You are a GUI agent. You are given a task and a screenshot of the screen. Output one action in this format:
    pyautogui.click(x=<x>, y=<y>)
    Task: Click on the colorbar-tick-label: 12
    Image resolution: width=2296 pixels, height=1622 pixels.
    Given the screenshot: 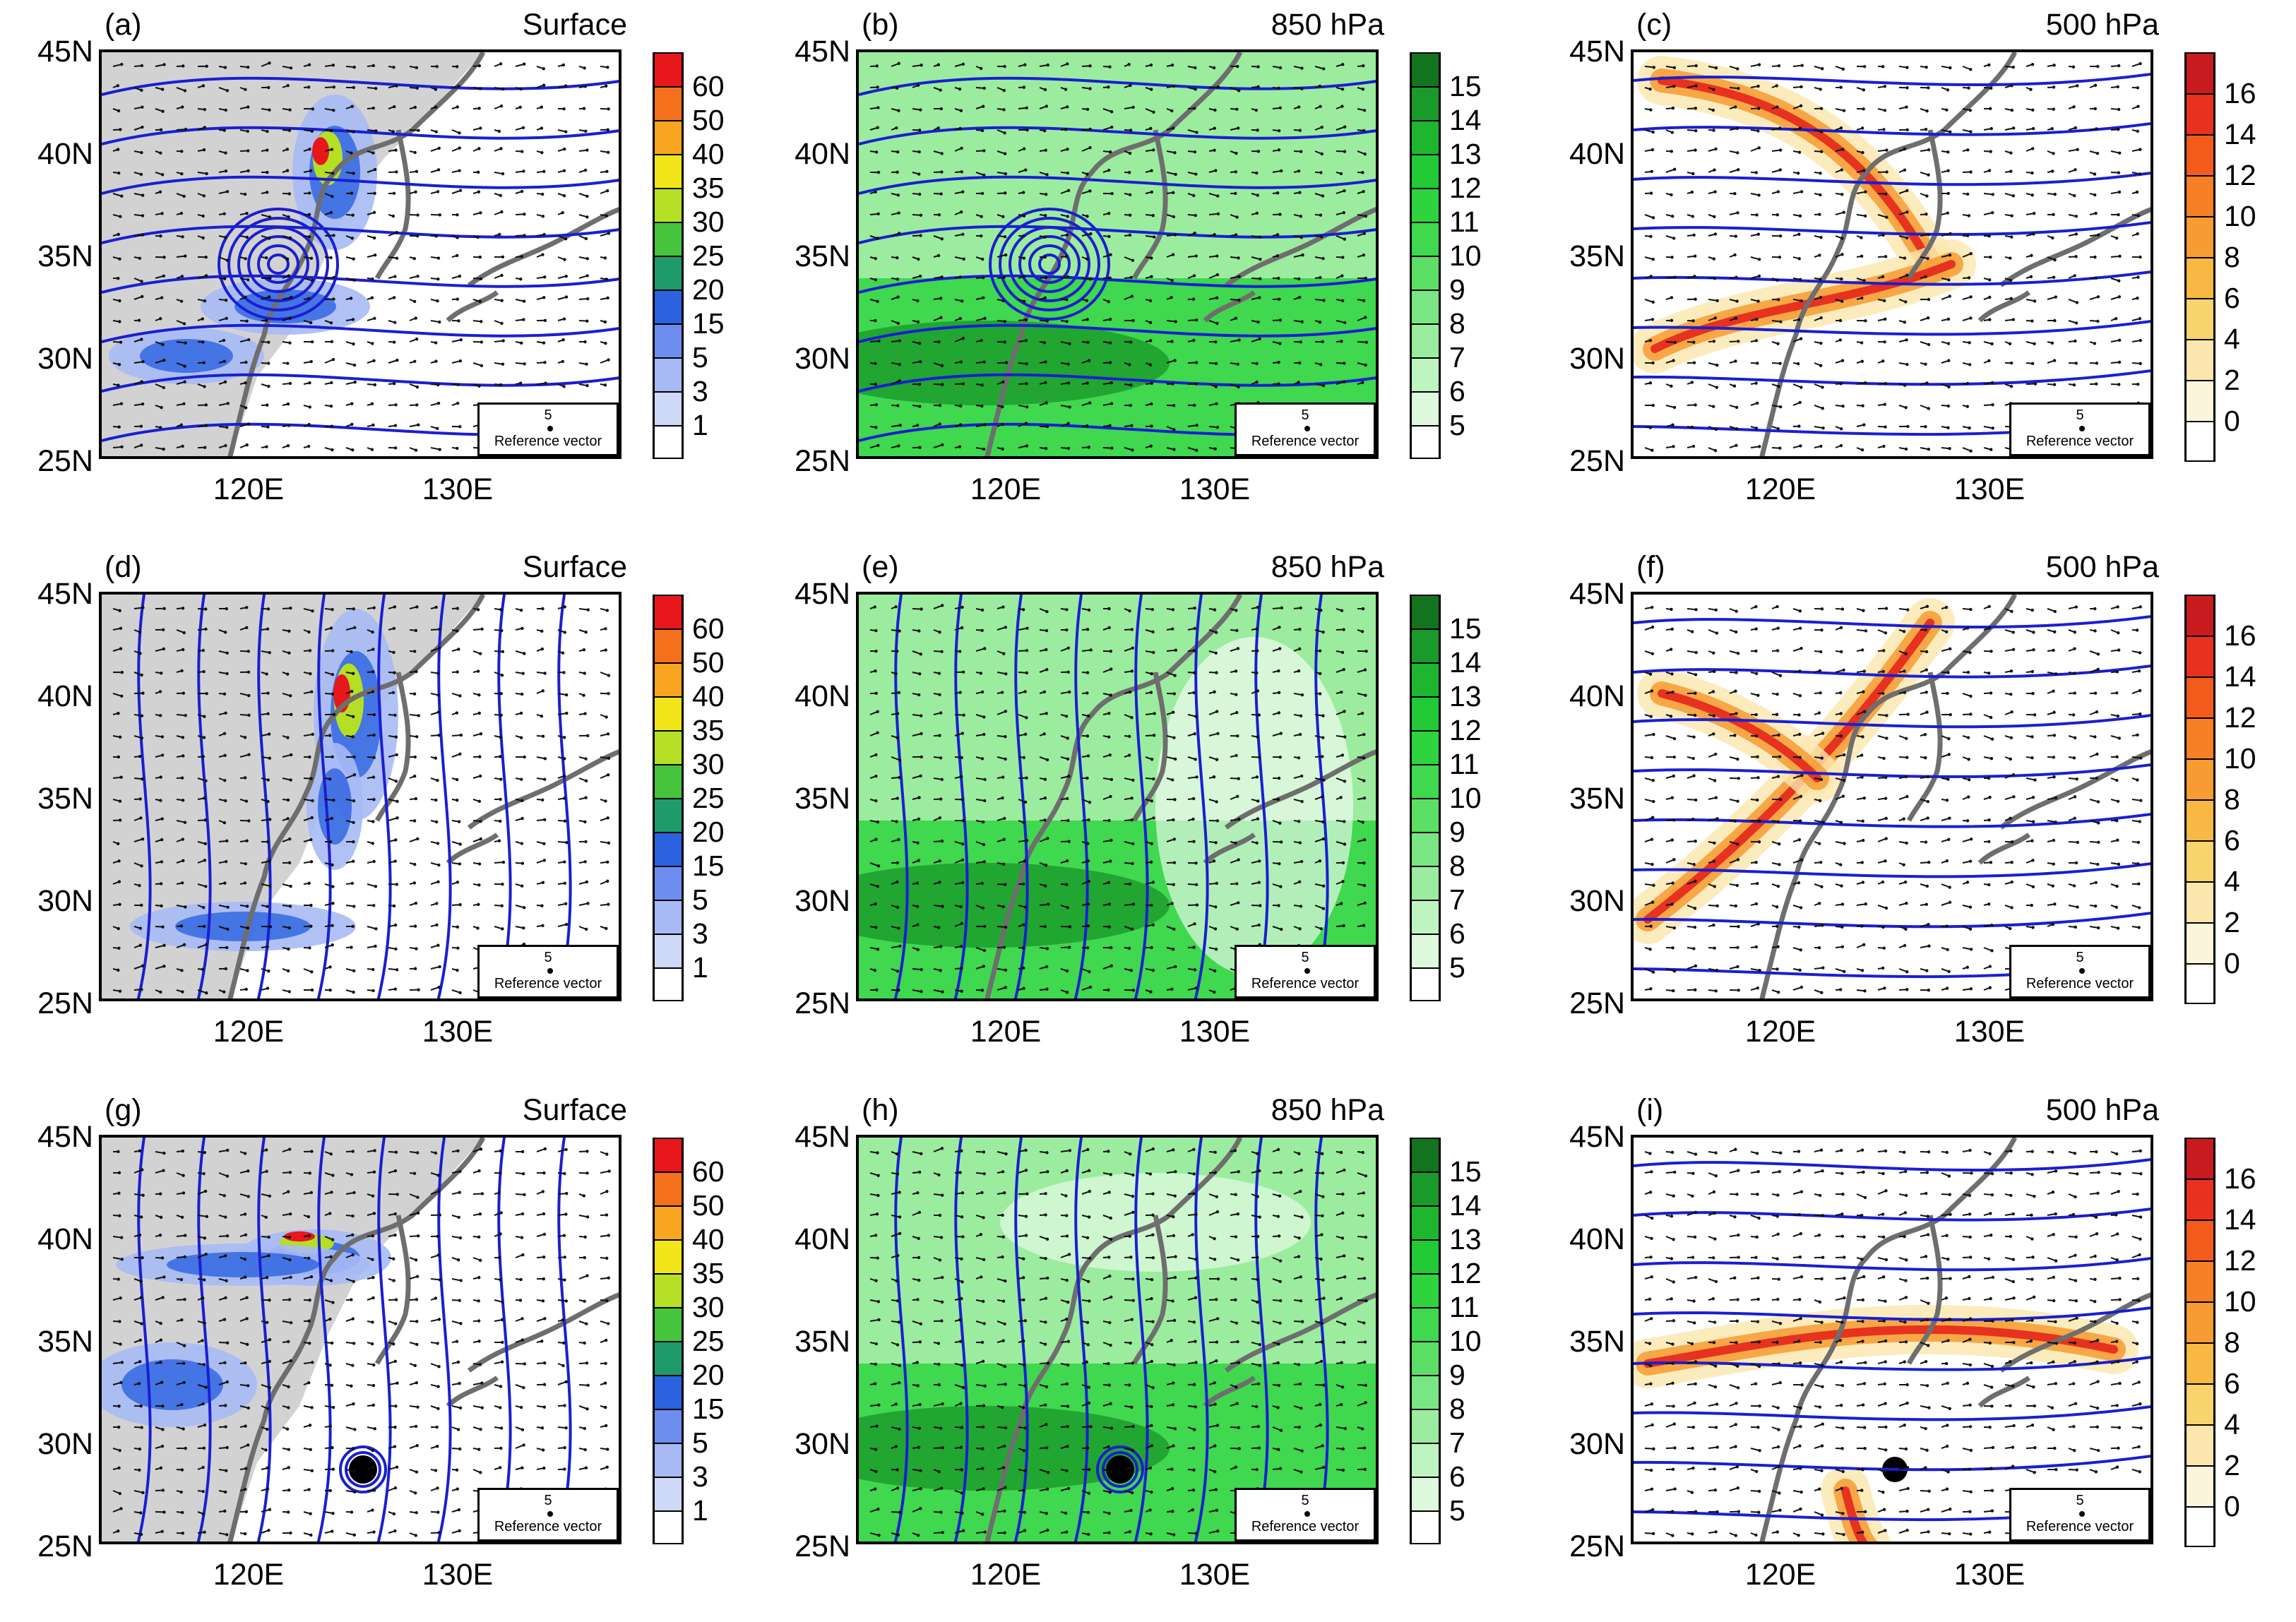 What is the action you would take?
    pyautogui.click(x=2240, y=1260)
    